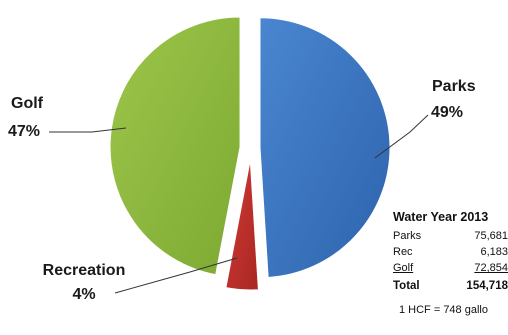 The image size is (508, 335). Describe the element at coordinates (447, 112) in the screenshot. I see `slice-percent-label: 49%` at that location.